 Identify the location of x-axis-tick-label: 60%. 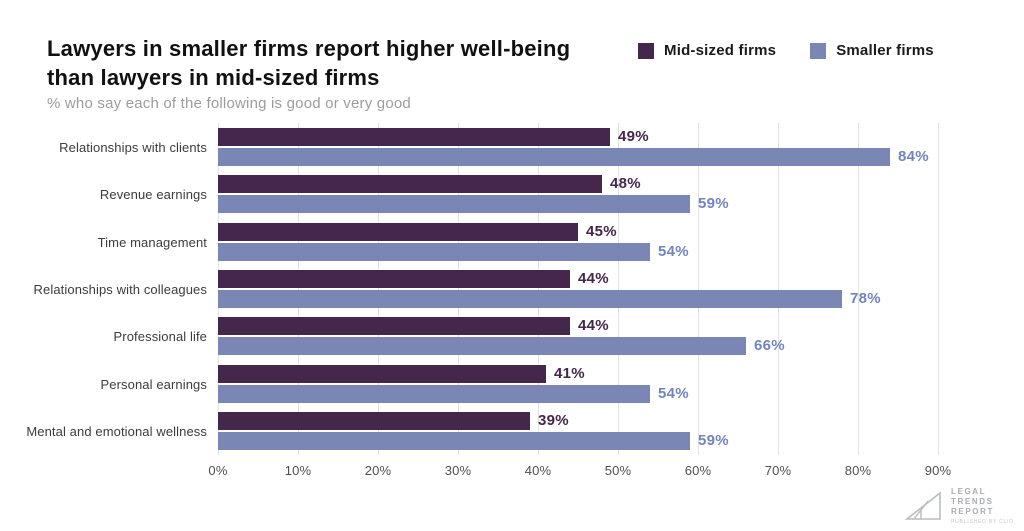
(698, 470).